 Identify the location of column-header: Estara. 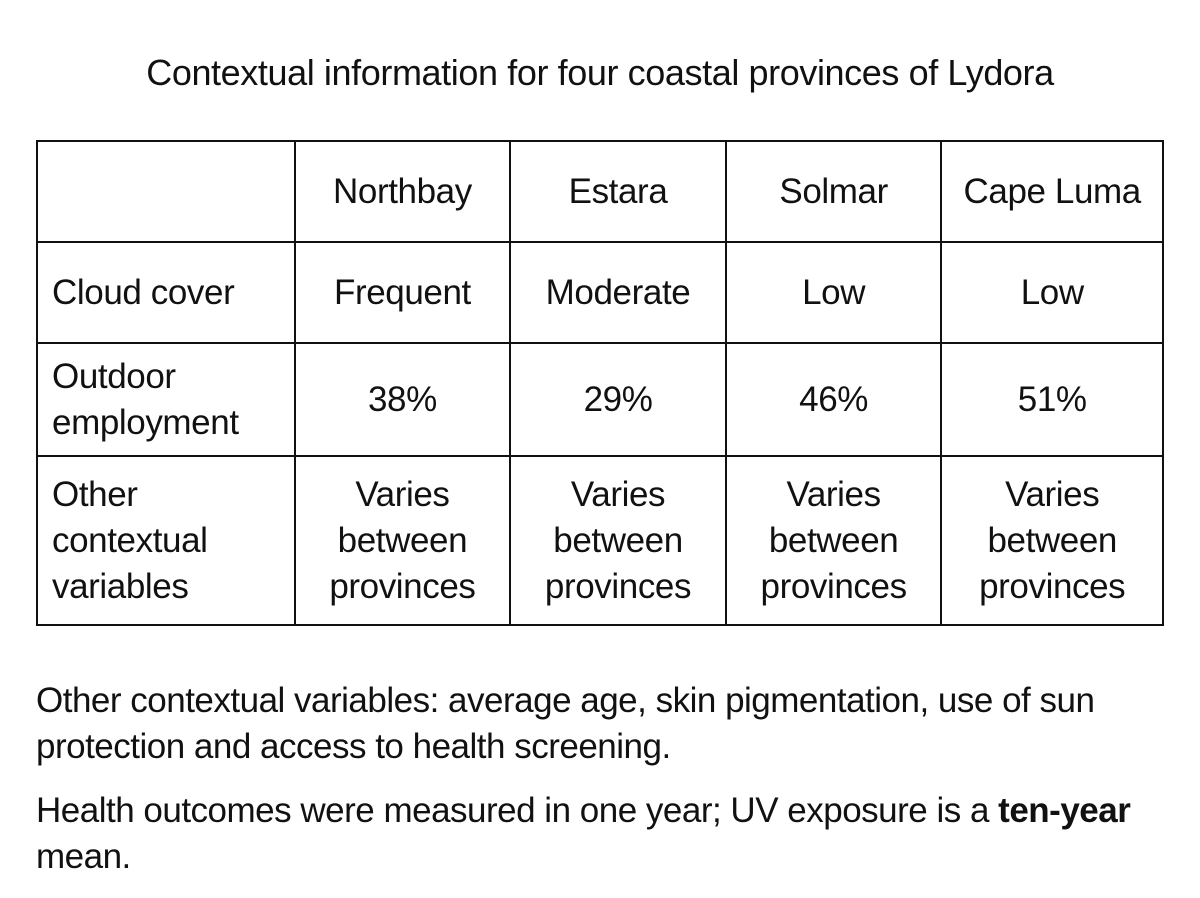
(618, 191).